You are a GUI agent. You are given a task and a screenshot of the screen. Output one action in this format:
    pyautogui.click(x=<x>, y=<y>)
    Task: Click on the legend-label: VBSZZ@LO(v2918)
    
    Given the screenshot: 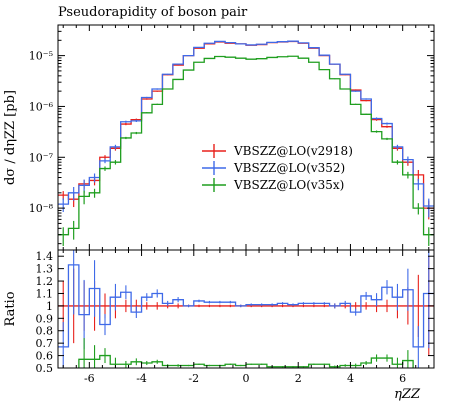 What is the action you would take?
    pyautogui.click(x=293, y=151)
    